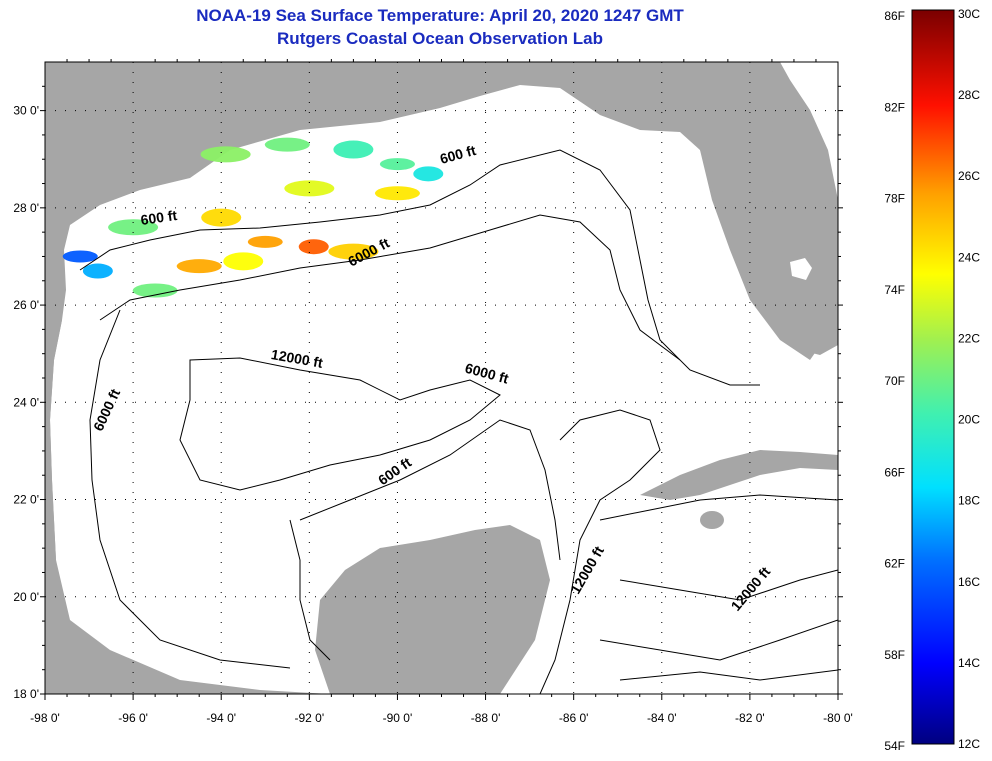 The width and height of the screenshot is (992, 761). What do you see at coordinates (26, 111) in the screenshot?
I see `lat-tick-label: 30 0'` at bounding box center [26, 111].